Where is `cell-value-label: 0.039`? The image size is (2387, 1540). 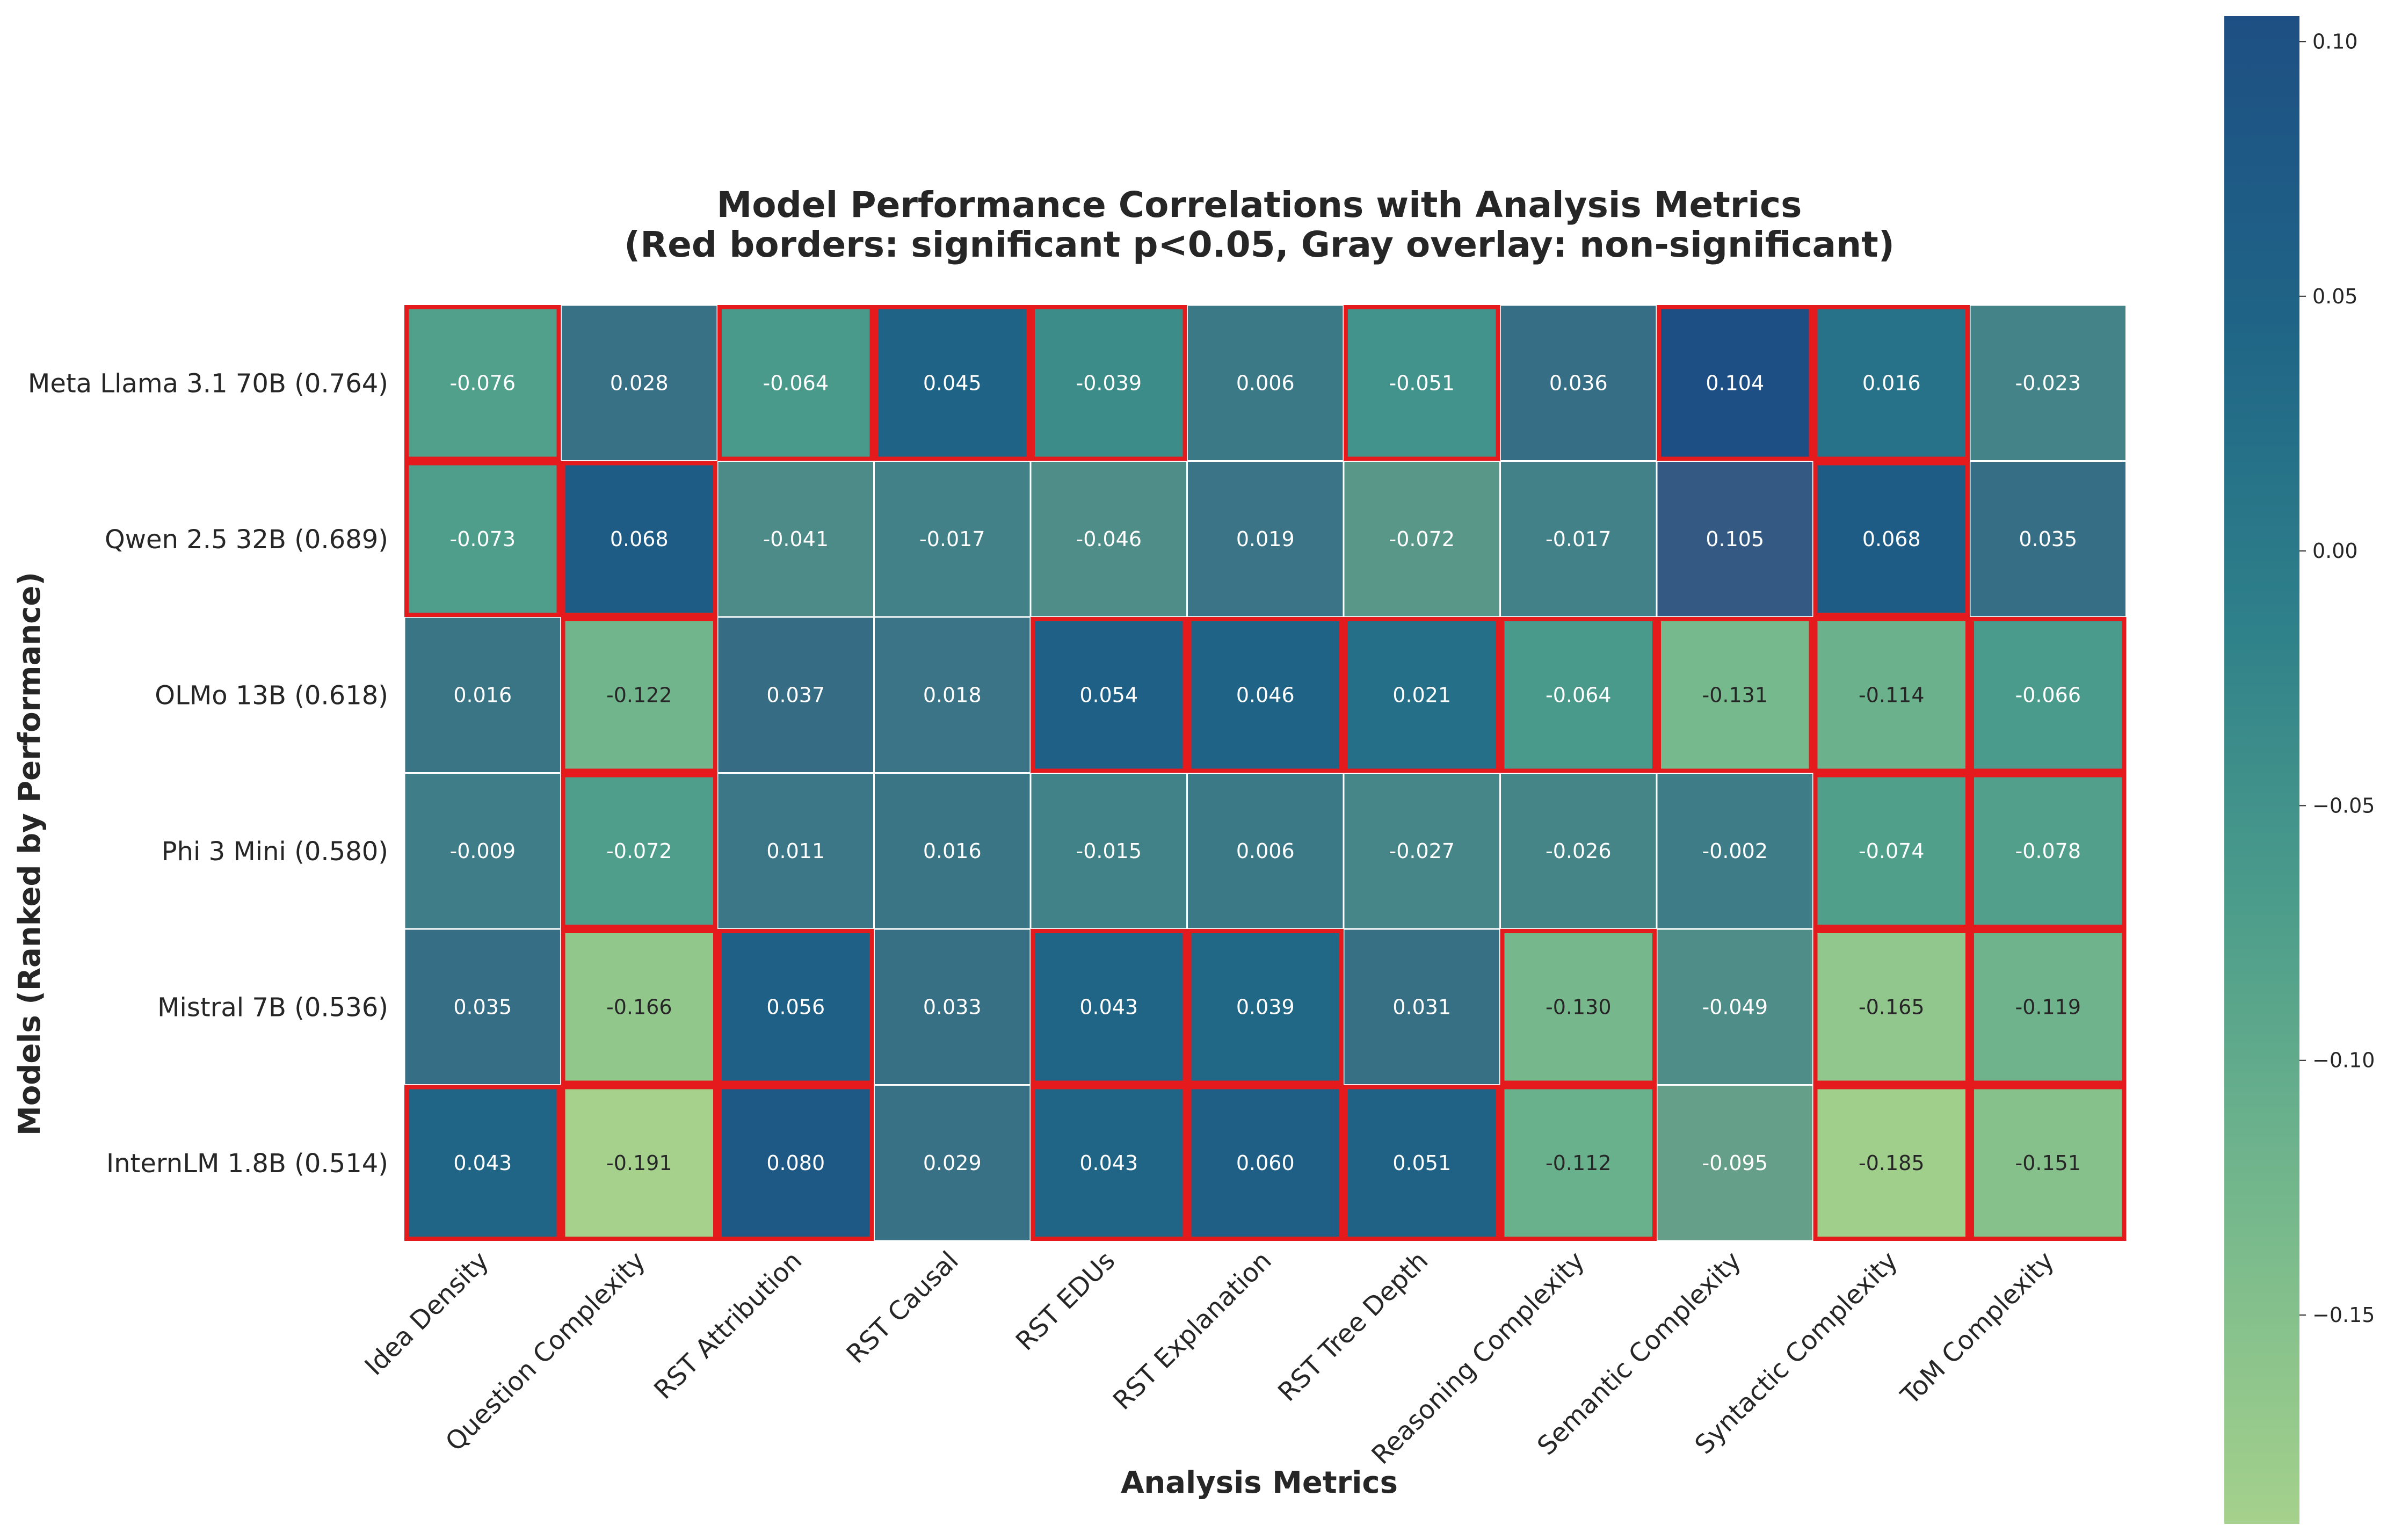 cell-value-label: 0.039 is located at coordinates (1265, 1007).